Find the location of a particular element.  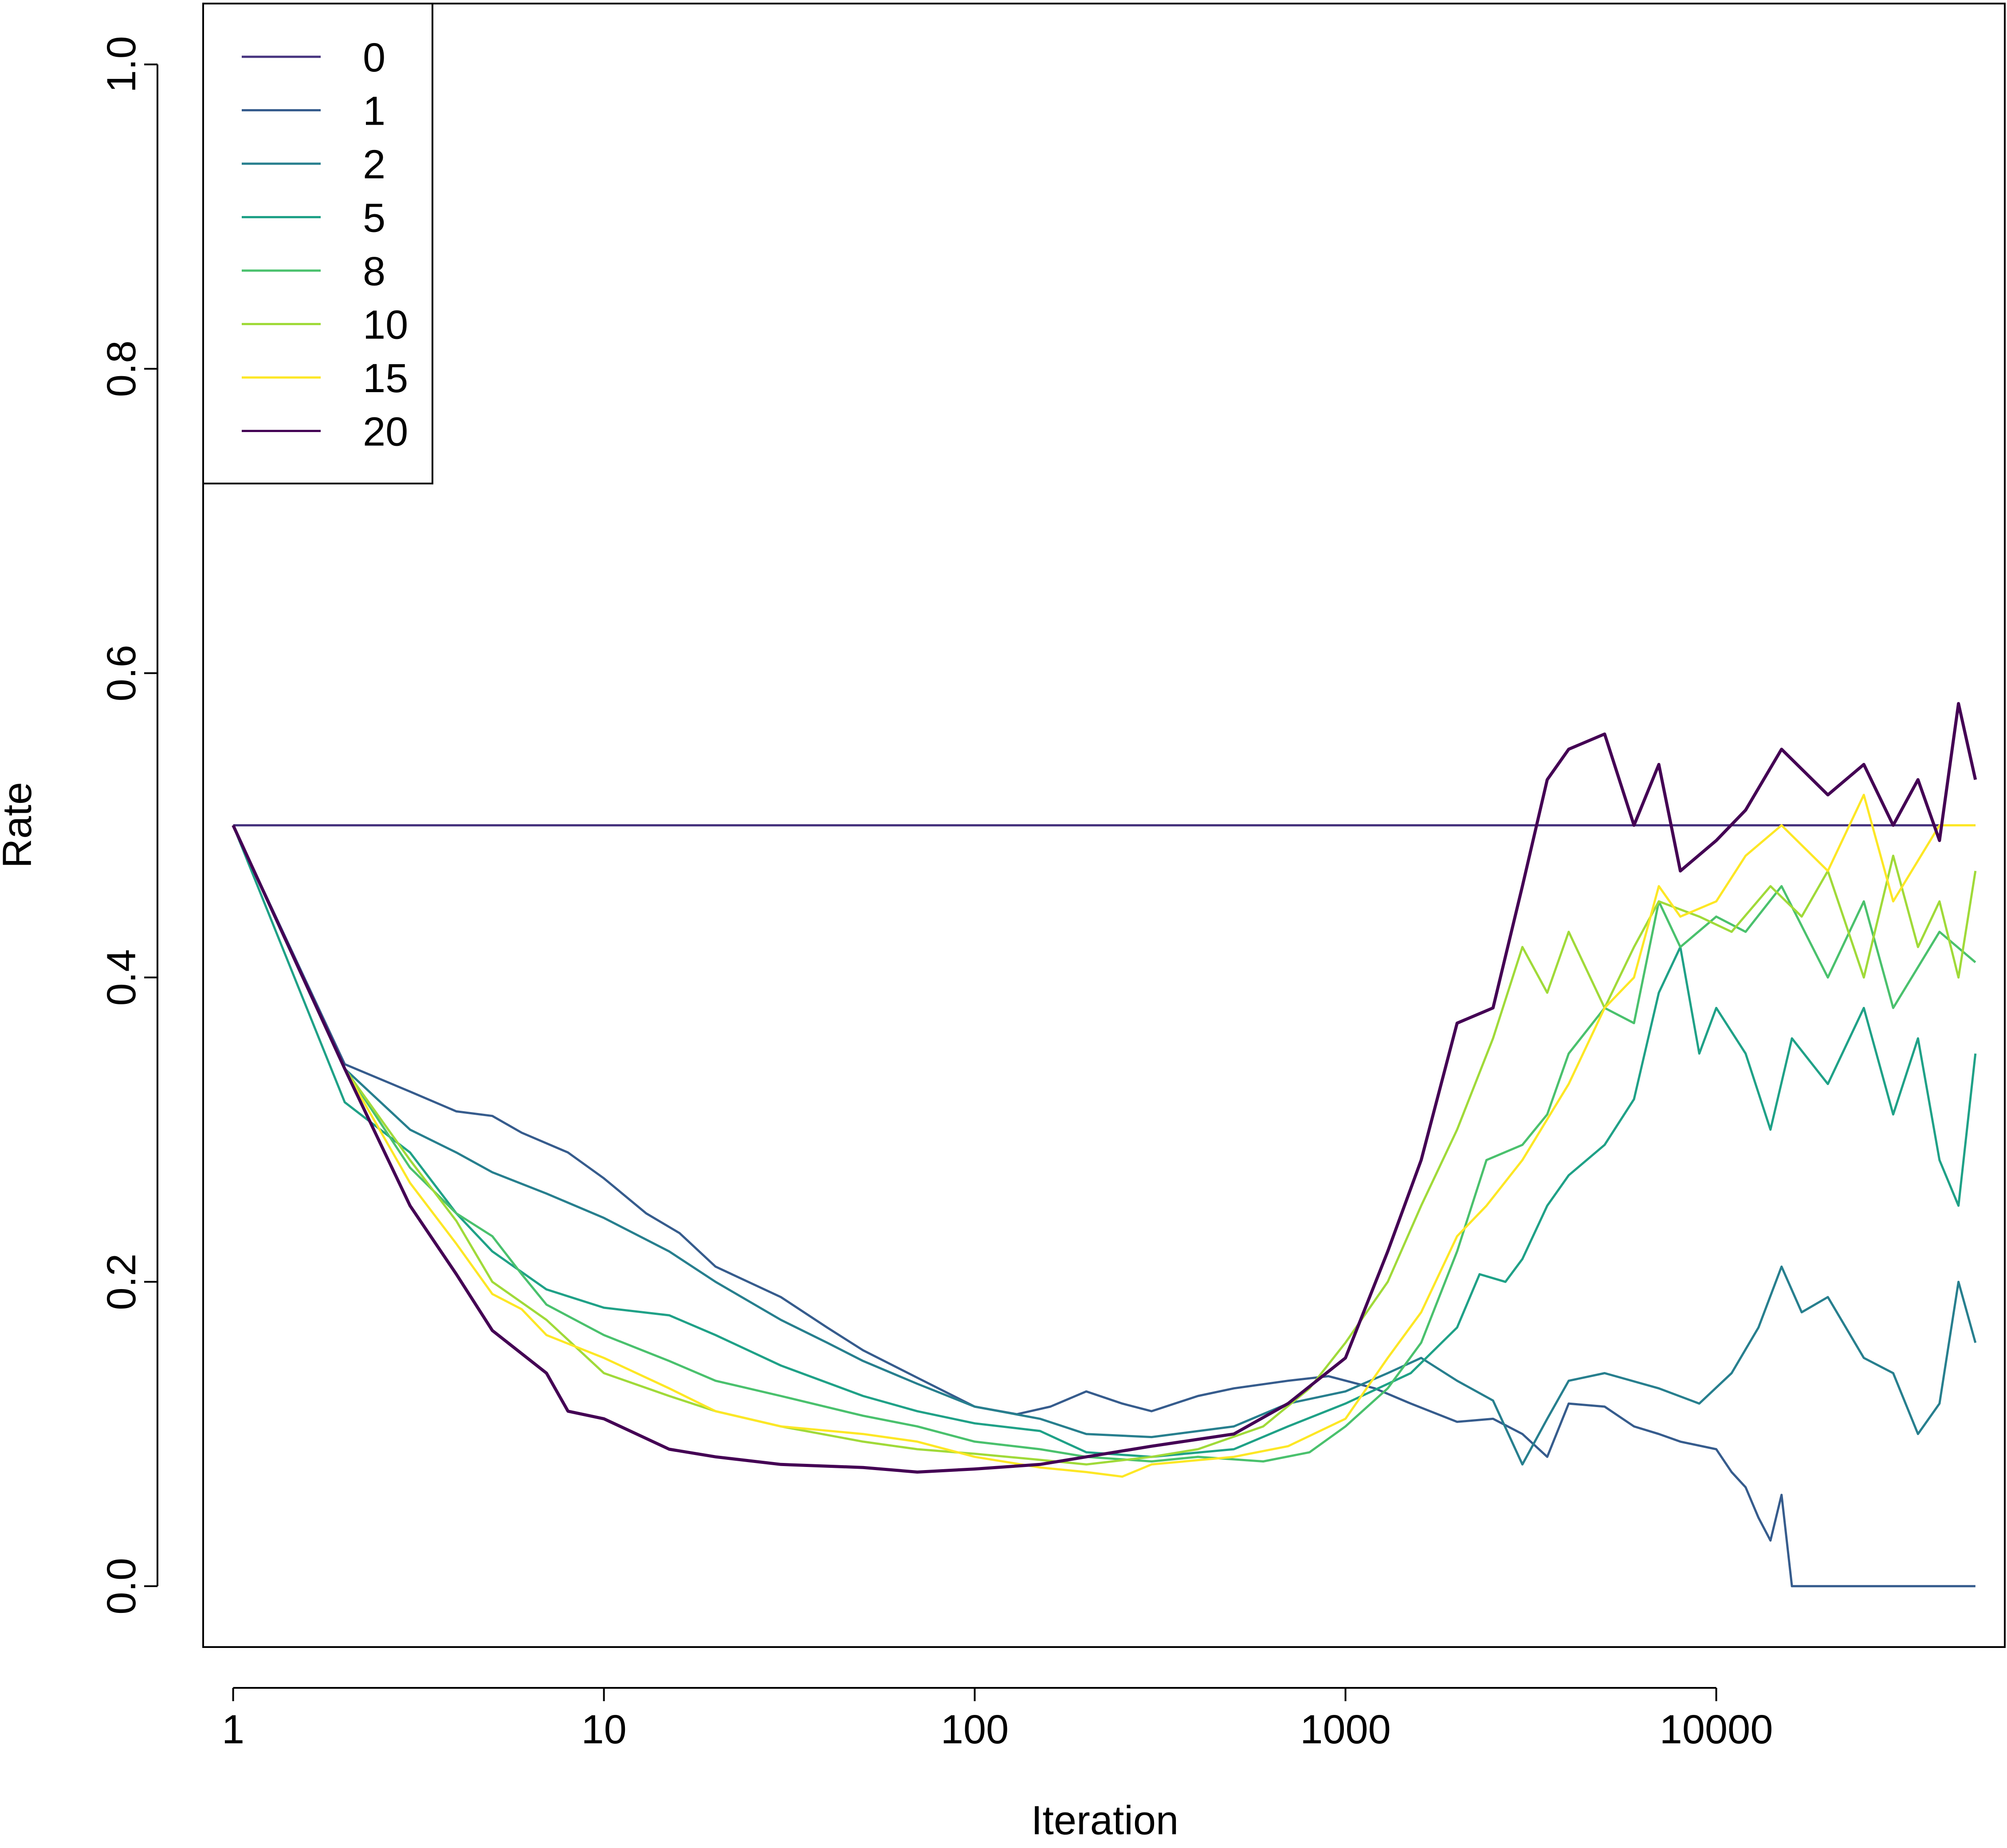

legend-label-15: 15 is located at coordinates (385, 378).